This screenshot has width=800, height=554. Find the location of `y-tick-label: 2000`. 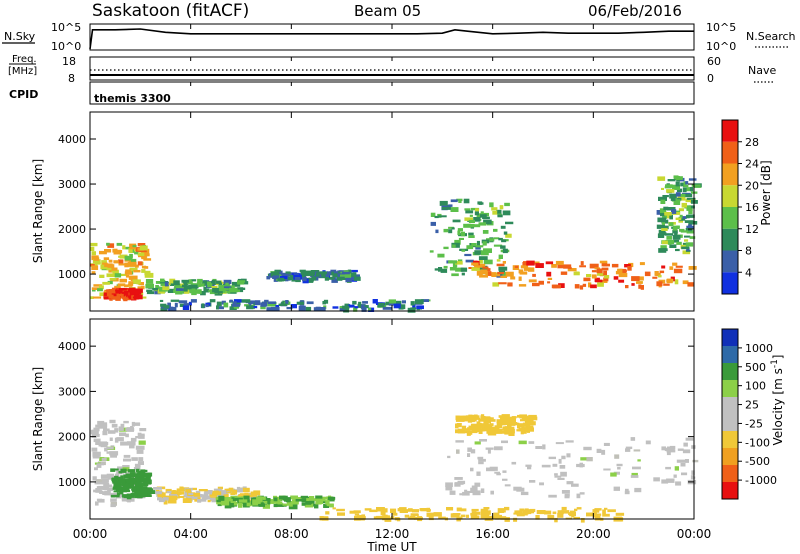

y-tick-label: 2000 is located at coordinates (72, 437).